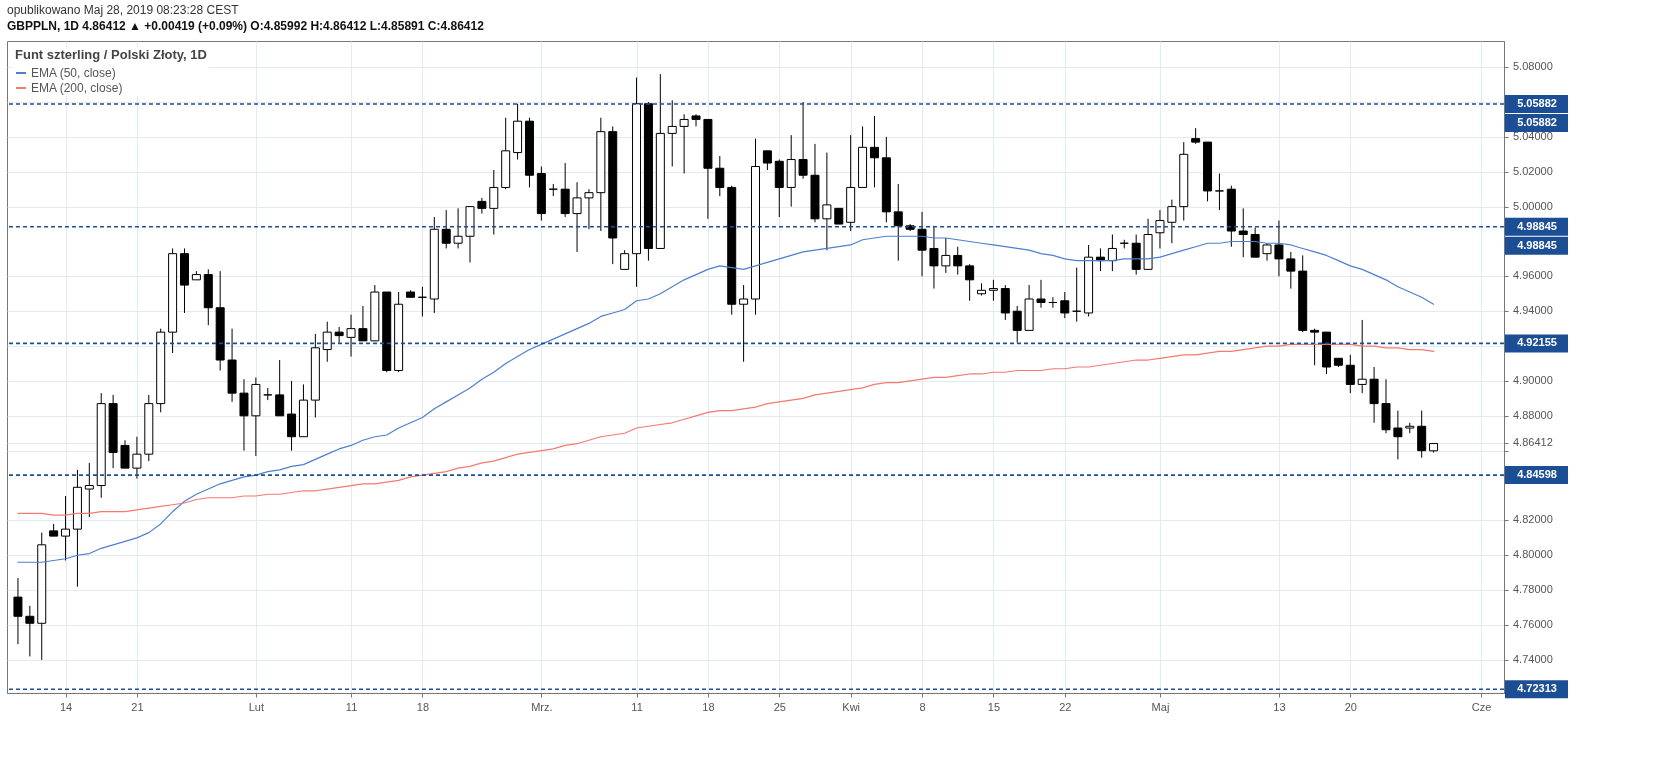 The width and height of the screenshot is (1653, 768). Describe the element at coordinates (779, 706) in the screenshot. I see `x-tick-label: 25` at that location.